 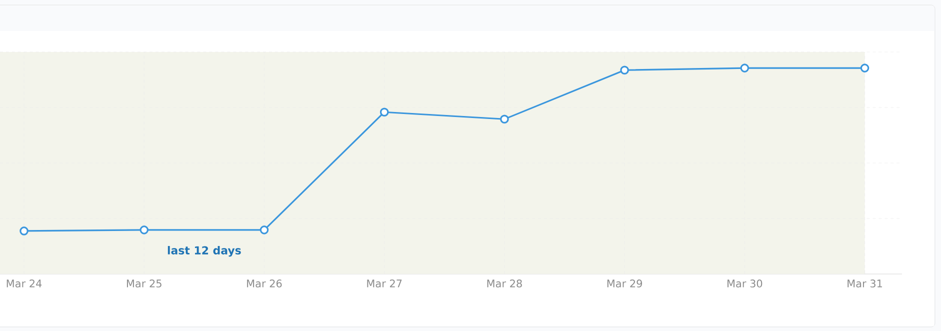 What do you see at coordinates (24, 284) in the screenshot?
I see `x-tick-label: Mar 24` at bounding box center [24, 284].